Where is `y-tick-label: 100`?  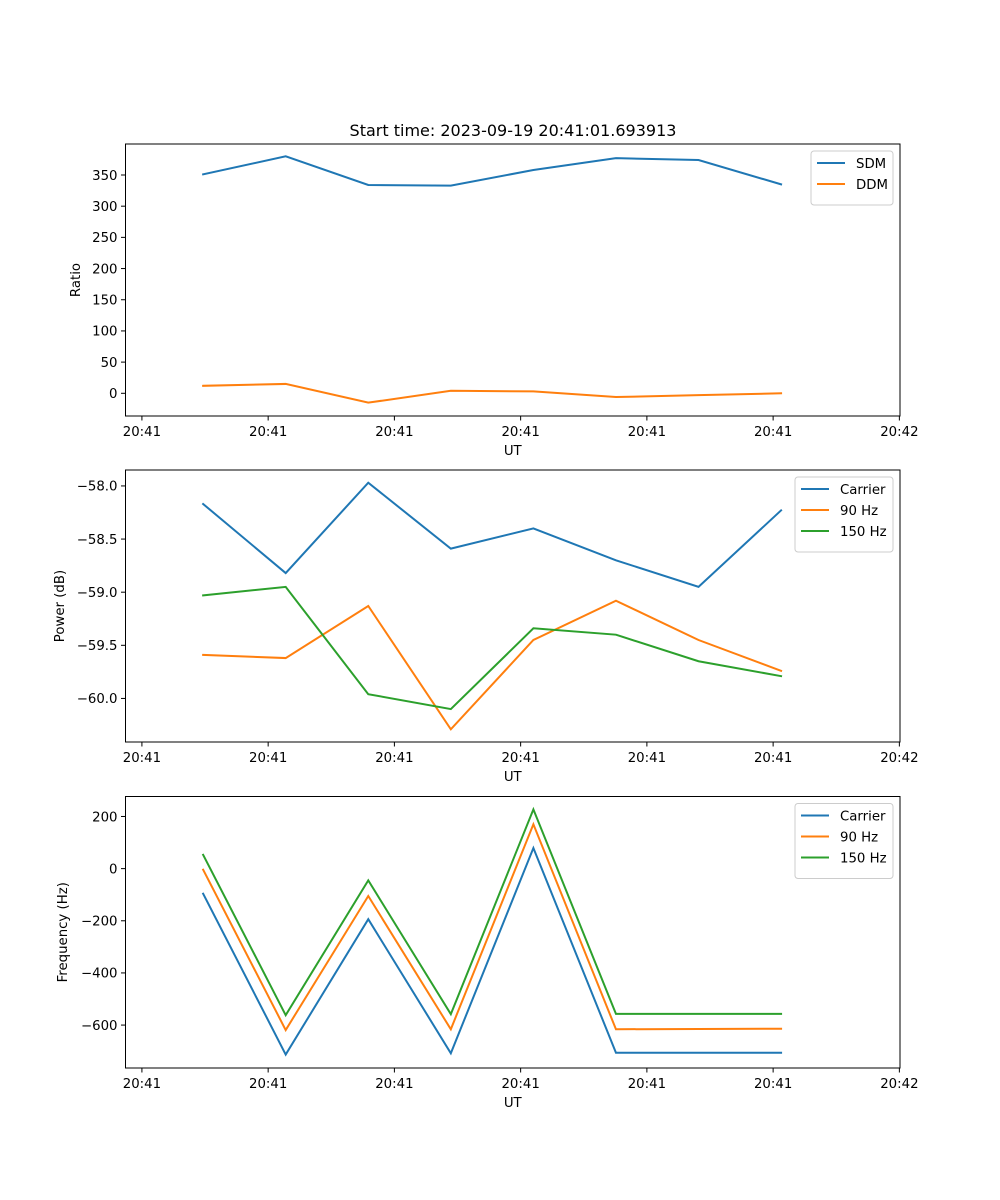 y-tick-label: 100 is located at coordinates (104, 332).